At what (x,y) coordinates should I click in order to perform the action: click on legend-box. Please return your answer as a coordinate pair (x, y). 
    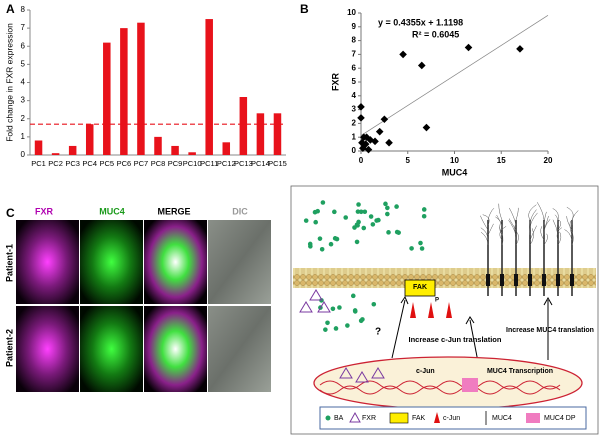
    Looking at the image, I should click on (453, 418).